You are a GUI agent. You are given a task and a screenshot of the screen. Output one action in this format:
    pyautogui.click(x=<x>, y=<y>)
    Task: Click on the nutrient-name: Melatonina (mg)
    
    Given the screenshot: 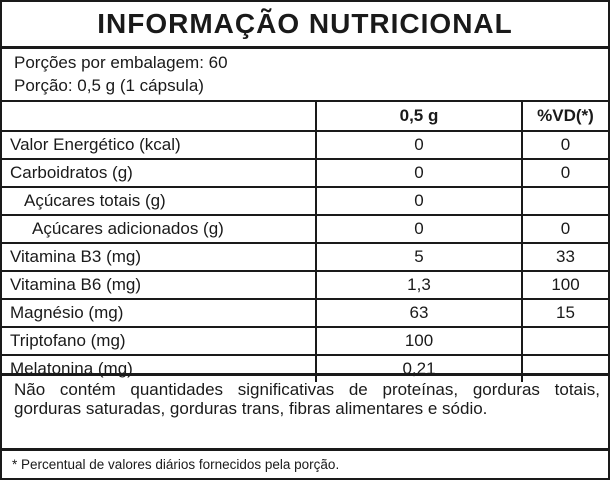 What is the action you would take?
    pyautogui.click(x=159, y=368)
    